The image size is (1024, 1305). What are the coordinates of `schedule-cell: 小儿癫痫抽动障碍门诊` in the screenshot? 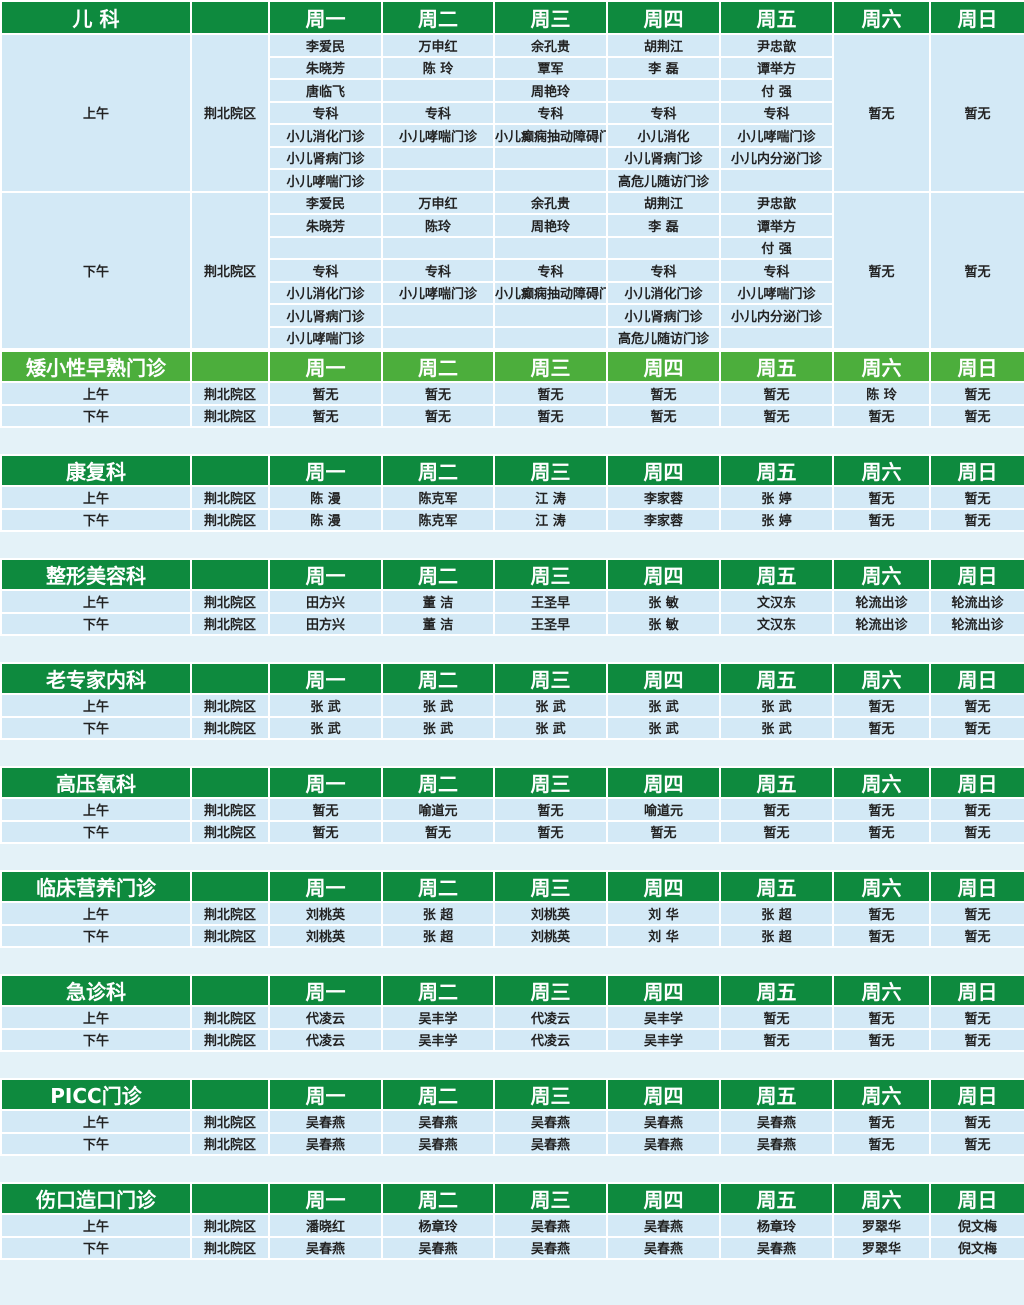 It's located at (550, 292).